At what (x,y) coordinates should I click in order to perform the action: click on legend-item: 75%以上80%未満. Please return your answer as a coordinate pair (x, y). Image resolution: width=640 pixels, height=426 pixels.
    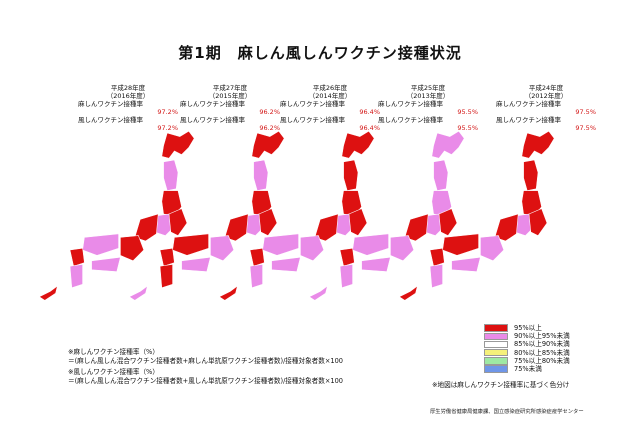
    Looking at the image, I should click on (527, 361).